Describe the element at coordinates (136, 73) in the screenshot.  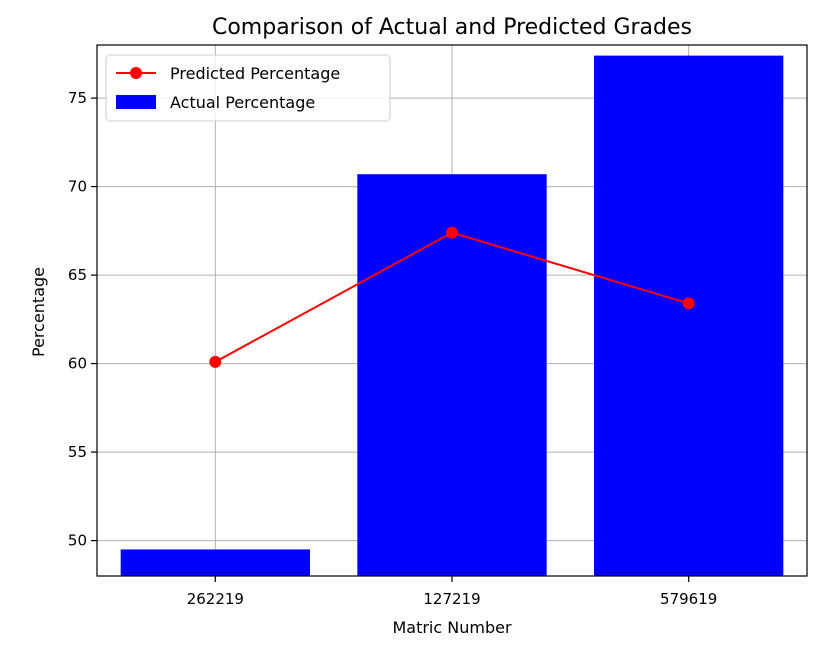
I see `legend-marker-swatch` at that location.